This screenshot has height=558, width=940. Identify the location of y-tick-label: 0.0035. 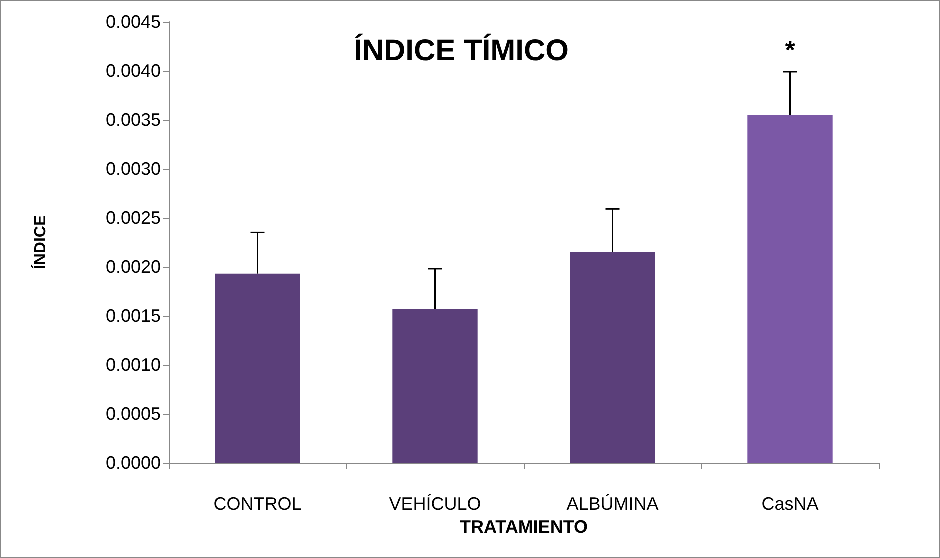
(133, 120).